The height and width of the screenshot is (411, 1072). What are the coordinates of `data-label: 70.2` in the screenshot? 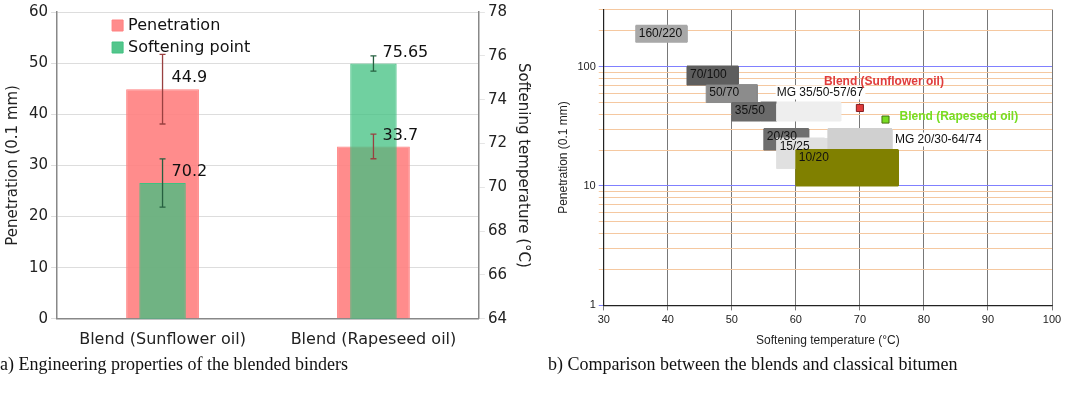 It's located at (189, 171).